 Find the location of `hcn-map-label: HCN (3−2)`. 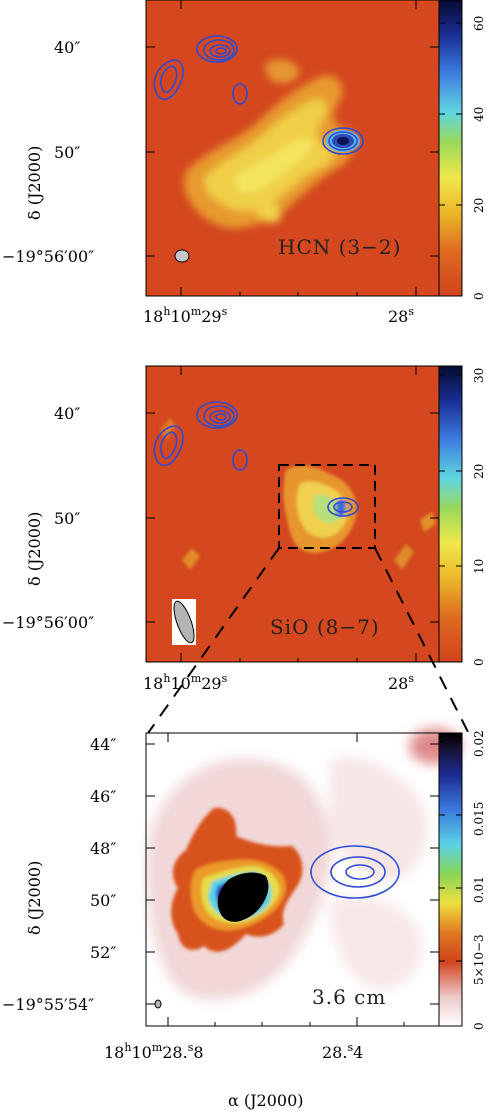

hcn-map-label: HCN (3−2) is located at coordinates (339, 247).